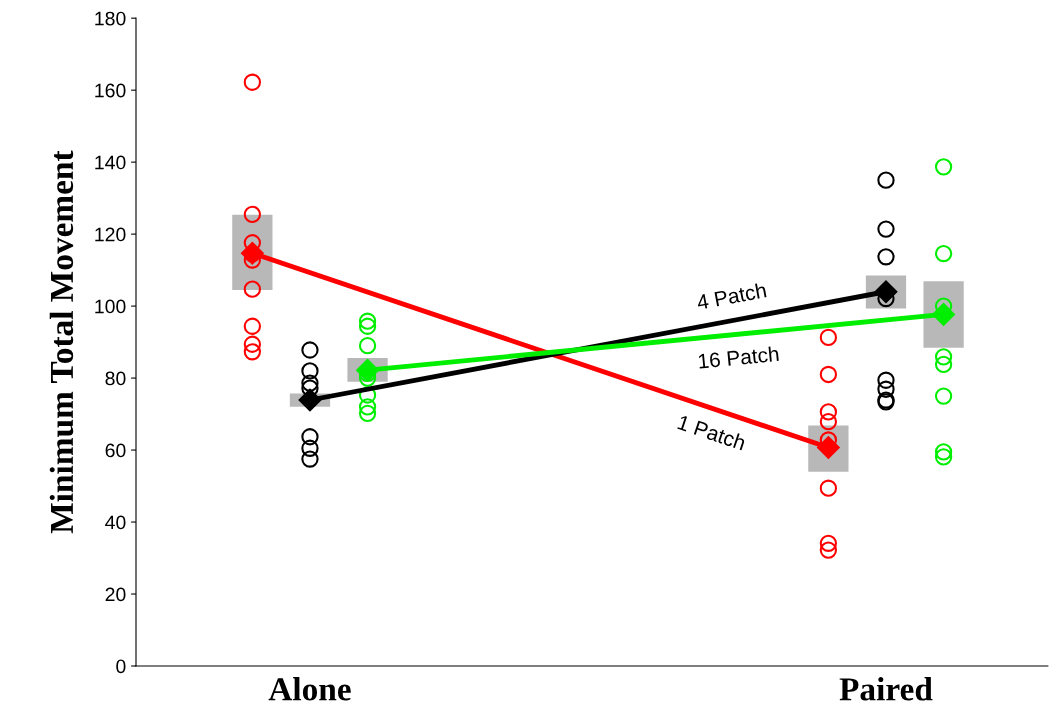 This screenshot has height=727, width=1051. What do you see at coordinates (110, 162) in the screenshot?
I see `y-tick-label: 140` at bounding box center [110, 162].